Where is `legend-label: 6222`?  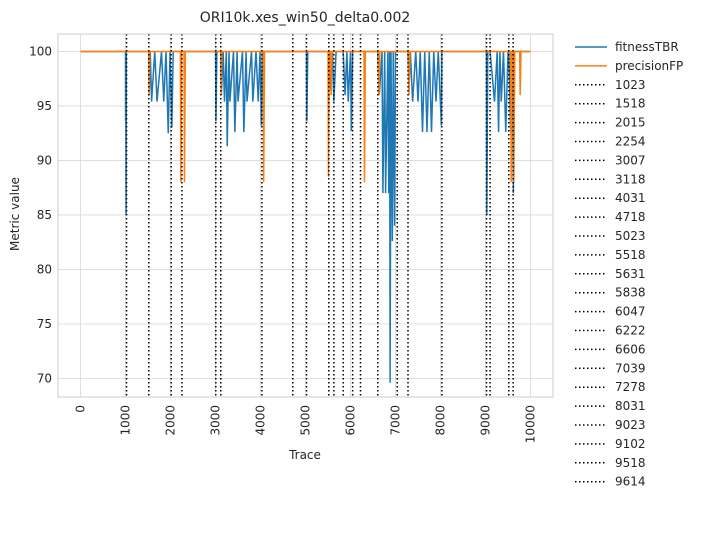 legend-label: 6222 is located at coordinates (630, 331).